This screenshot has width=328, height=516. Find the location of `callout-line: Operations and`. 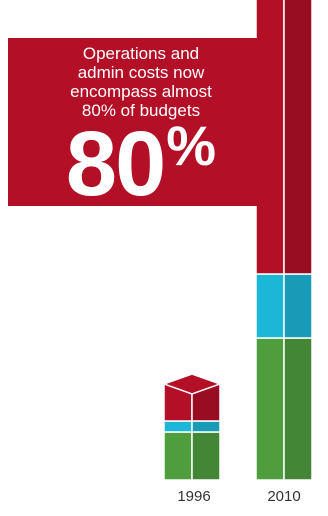

callout-line: Operations and is located at coordinates (141, 53).